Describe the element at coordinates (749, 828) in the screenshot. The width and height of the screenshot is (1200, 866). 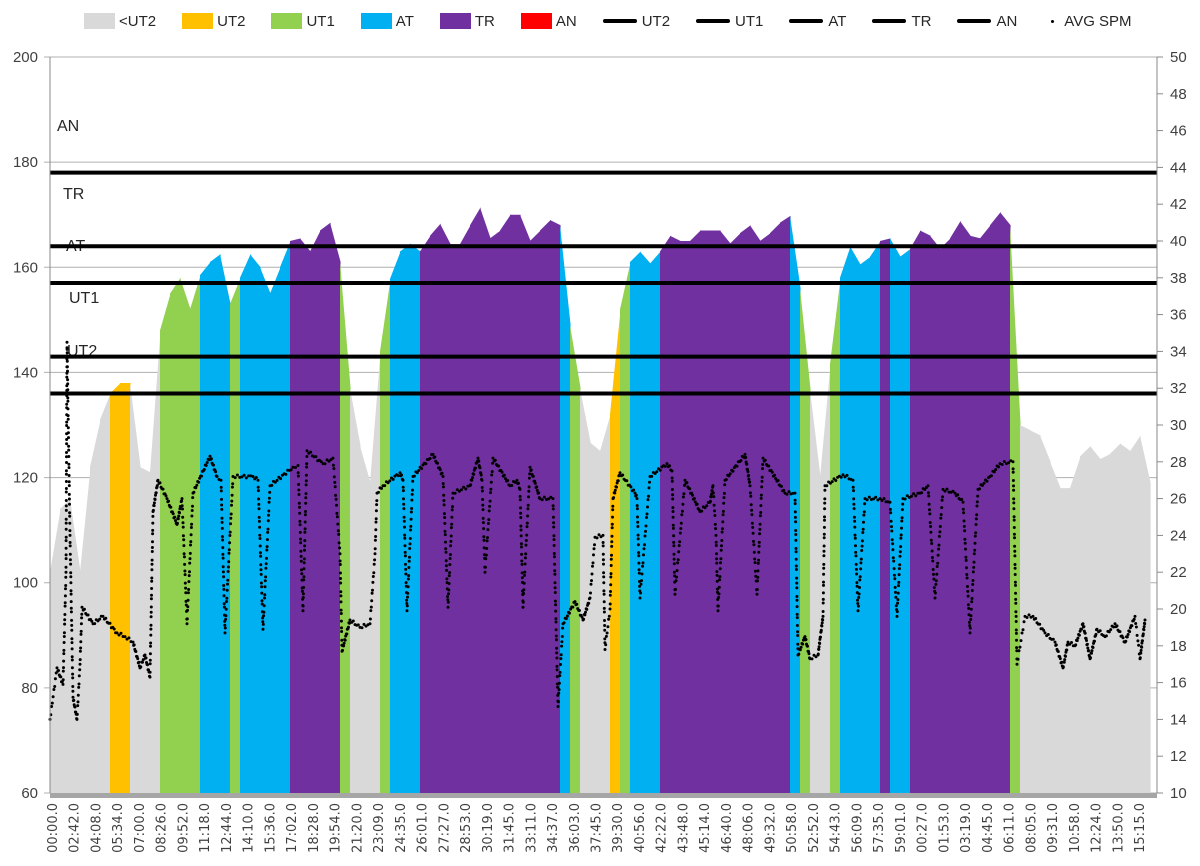
I see `x-tick-label: 48:06.0` at that location.